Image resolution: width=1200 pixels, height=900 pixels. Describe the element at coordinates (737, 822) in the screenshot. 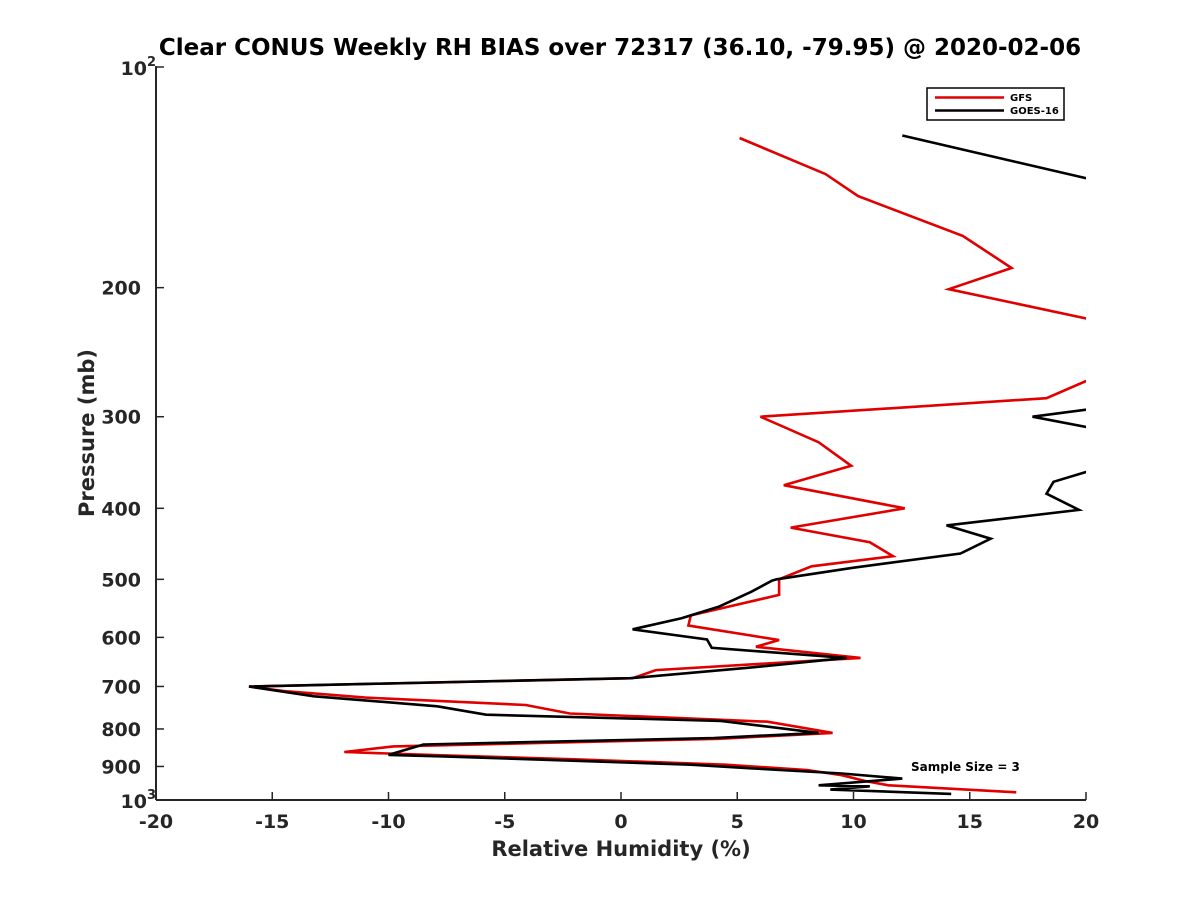

I see `x-tick-label: 5` at that location.